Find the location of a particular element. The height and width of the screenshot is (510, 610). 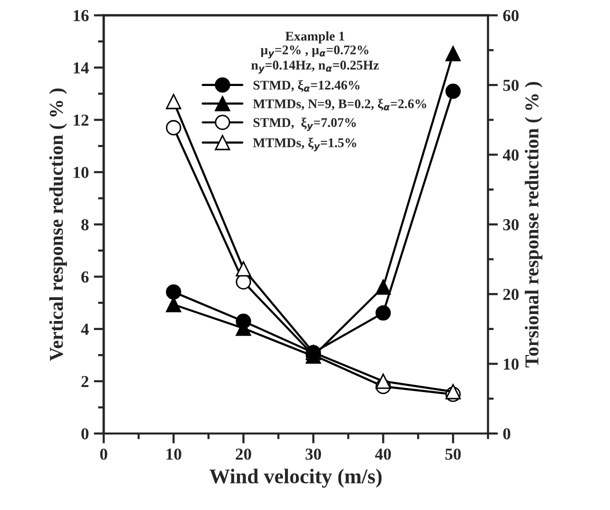

y2-tick-label: 10 is located at coordinates (511, 364).